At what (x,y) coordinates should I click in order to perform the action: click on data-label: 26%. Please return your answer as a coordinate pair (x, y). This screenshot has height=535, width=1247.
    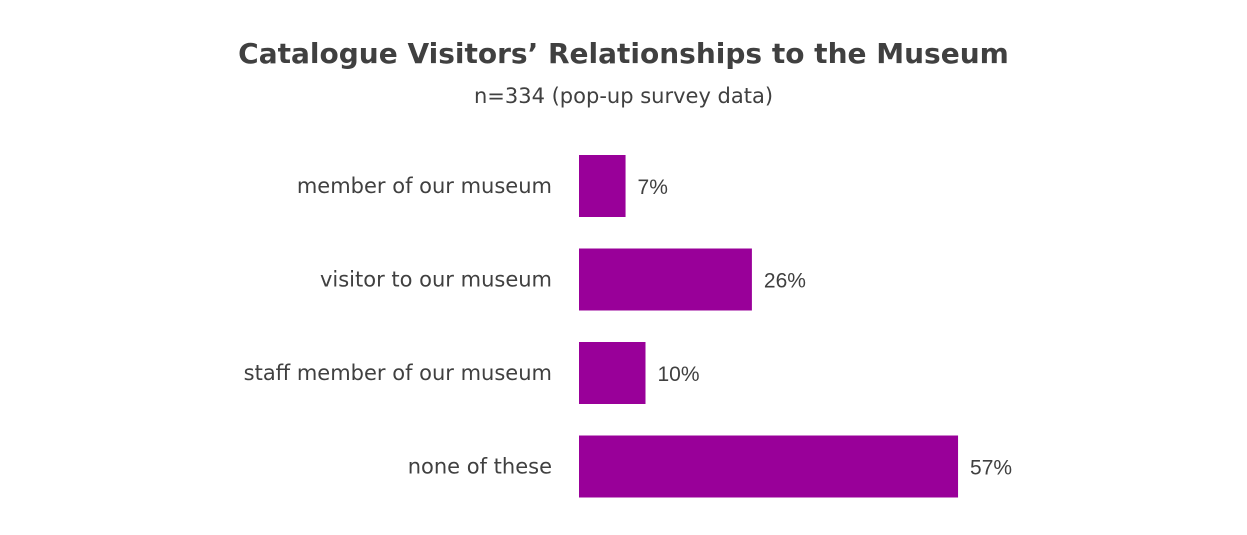
    Looking at the image, I should click on (785, 281).